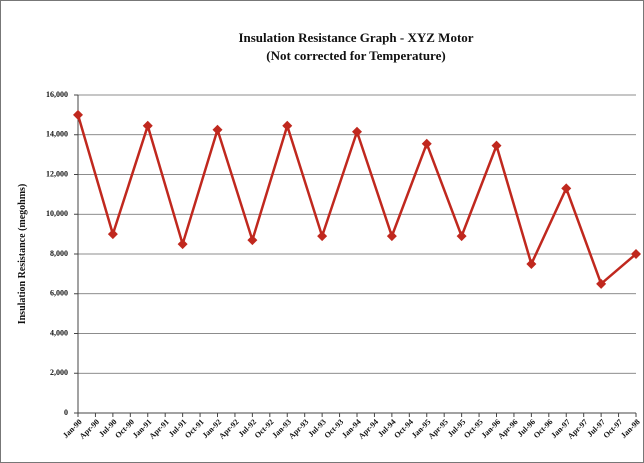  Describe the element at coordinates (59, 372) in the screenshot. I see `y-tick-label: 2,000` at that location.